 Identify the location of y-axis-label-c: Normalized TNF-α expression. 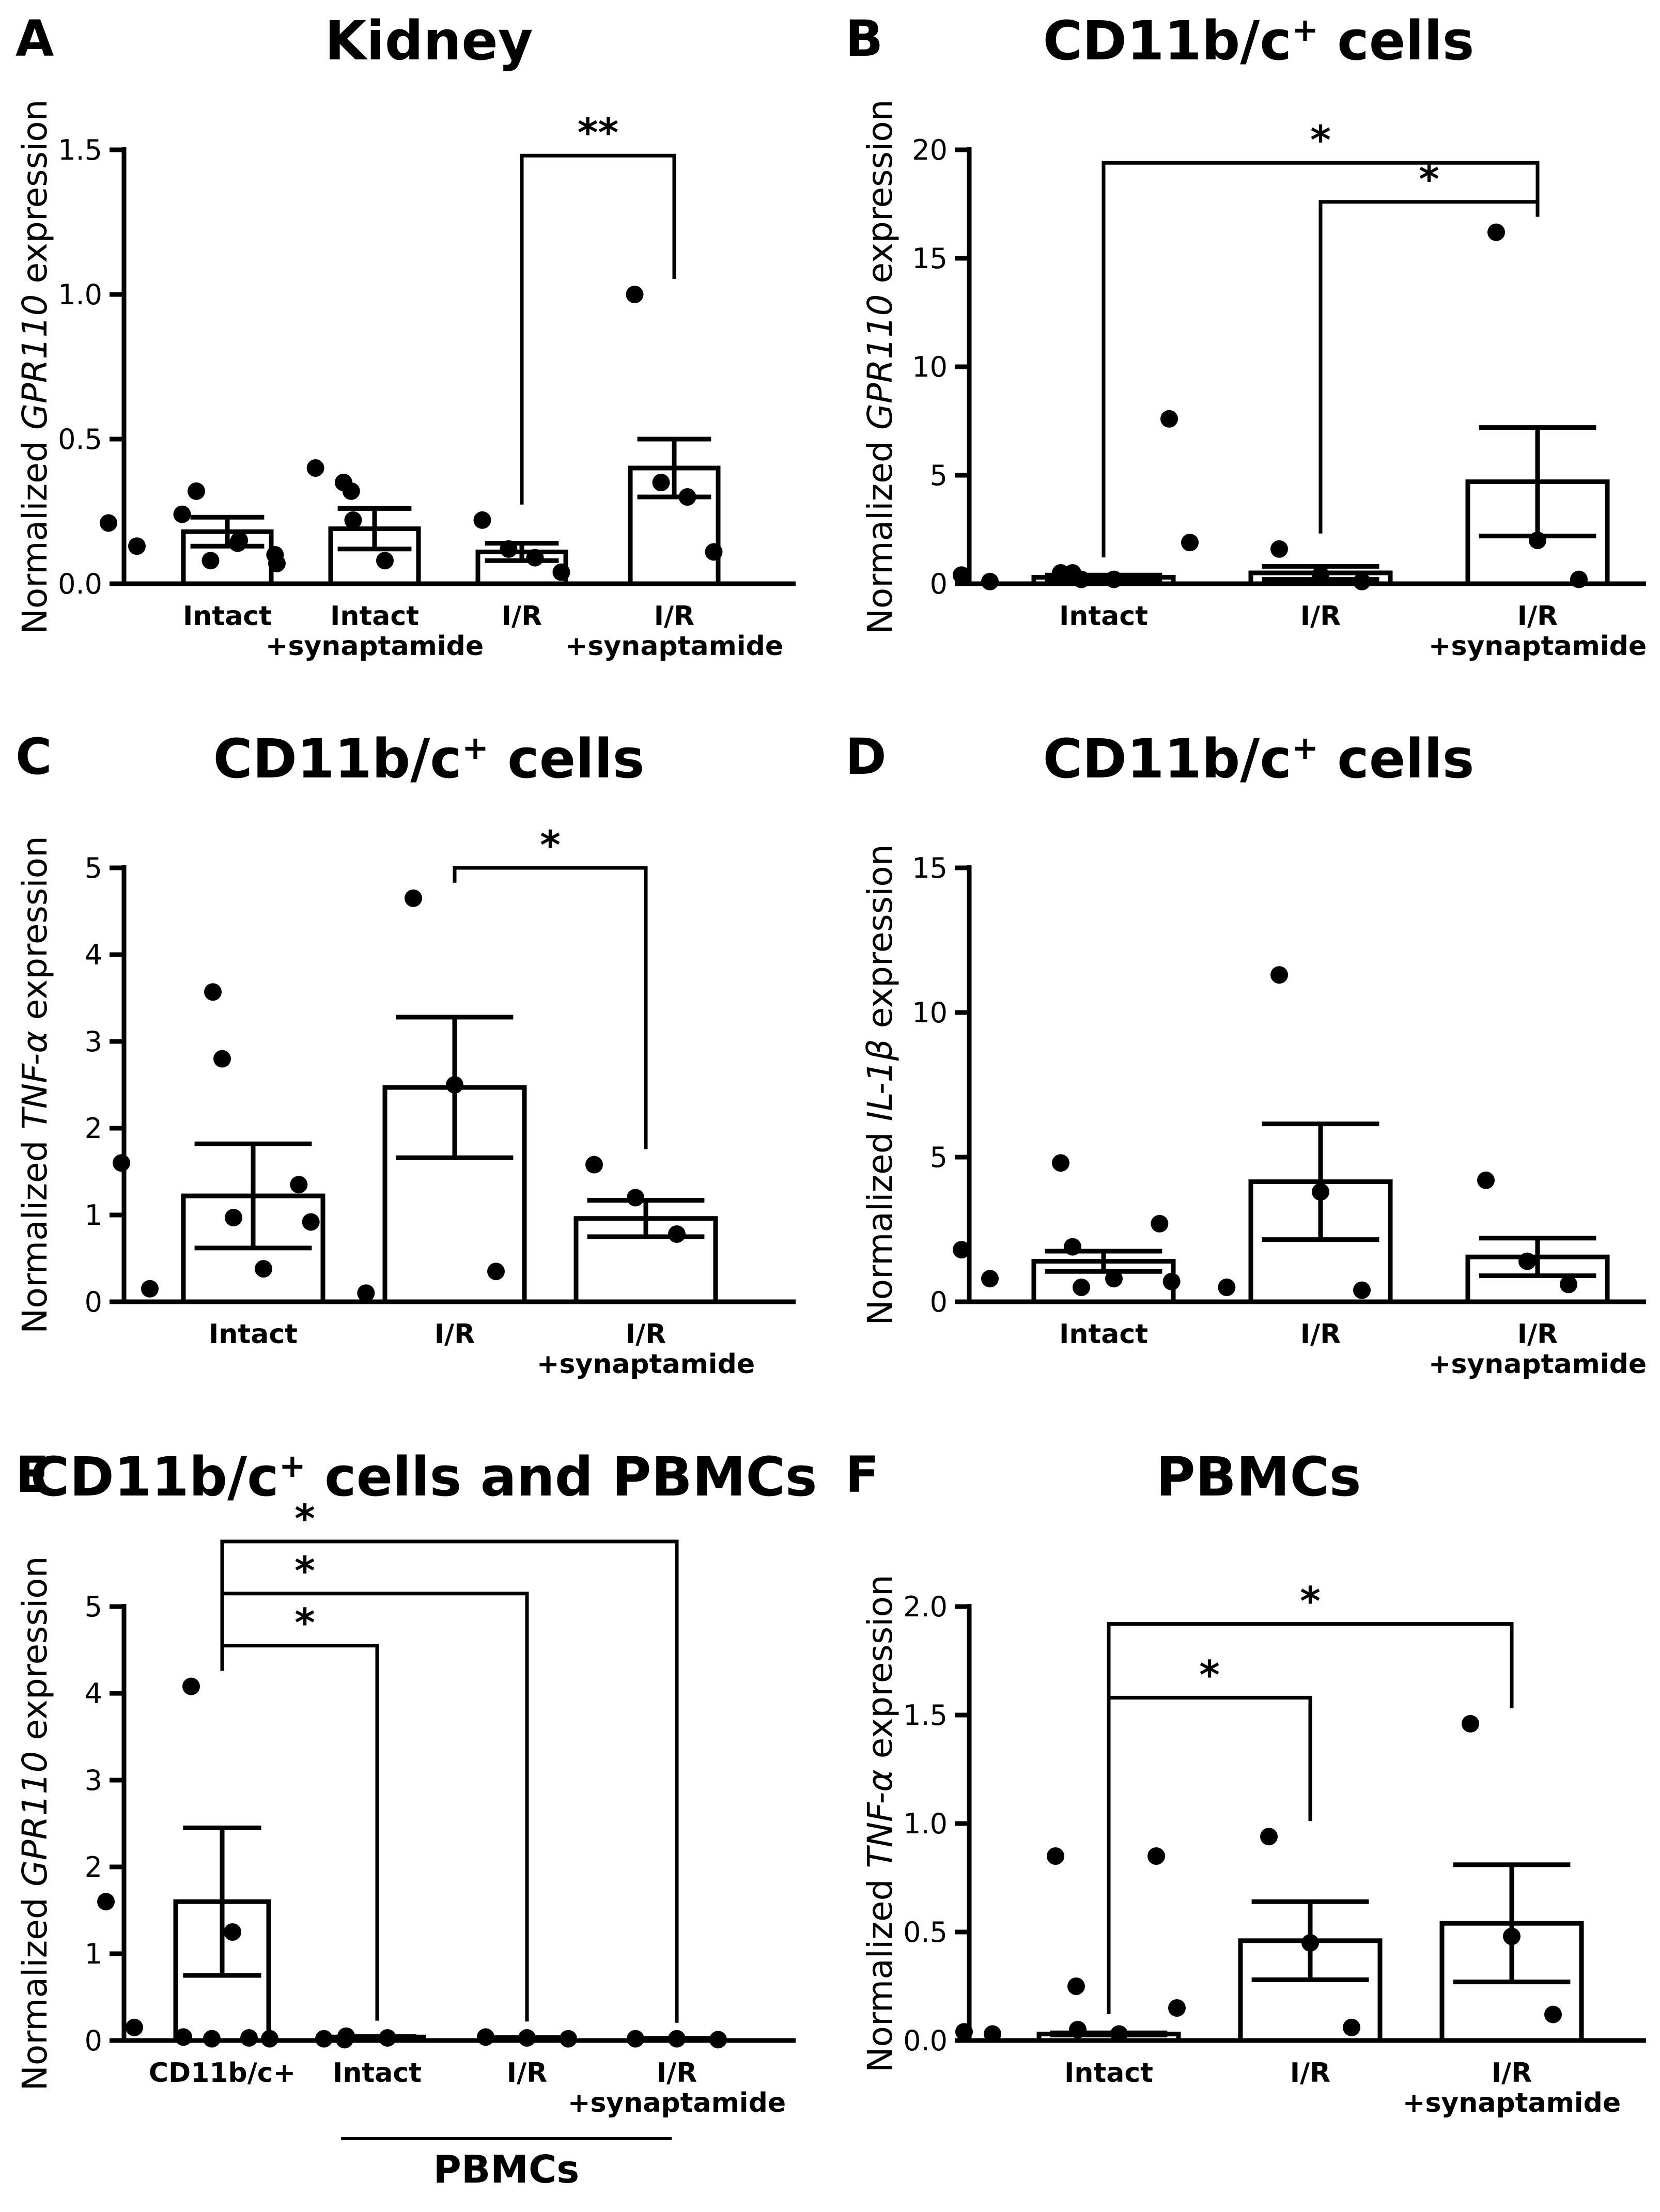
(35, 1085).